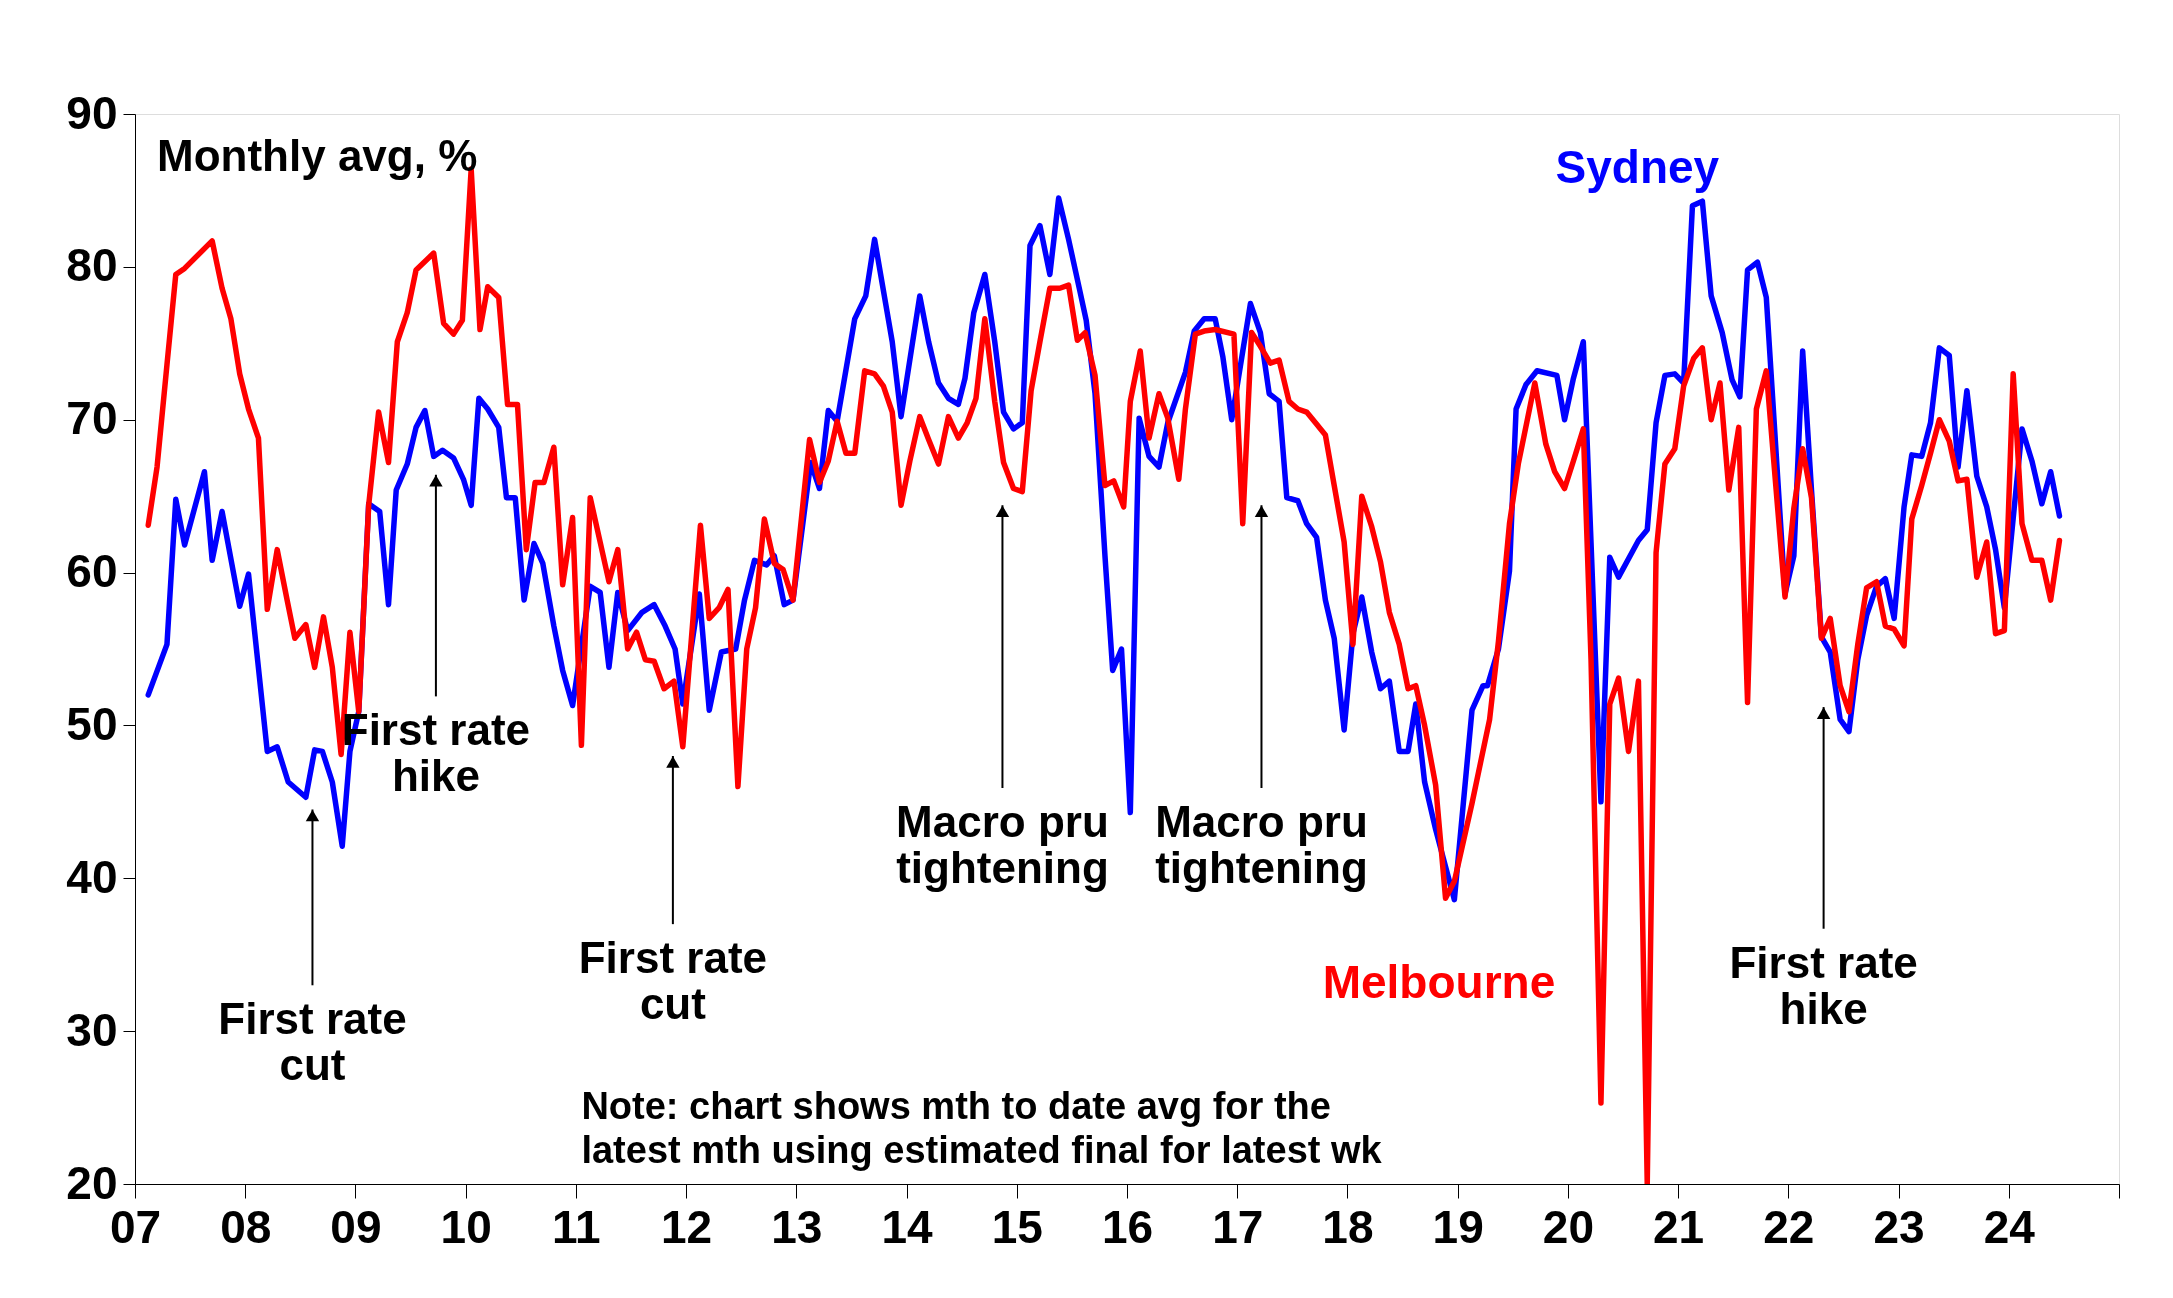 The image size is (2173, 1298). I want to click on x-tick-label: 10, so click(466, 1226).